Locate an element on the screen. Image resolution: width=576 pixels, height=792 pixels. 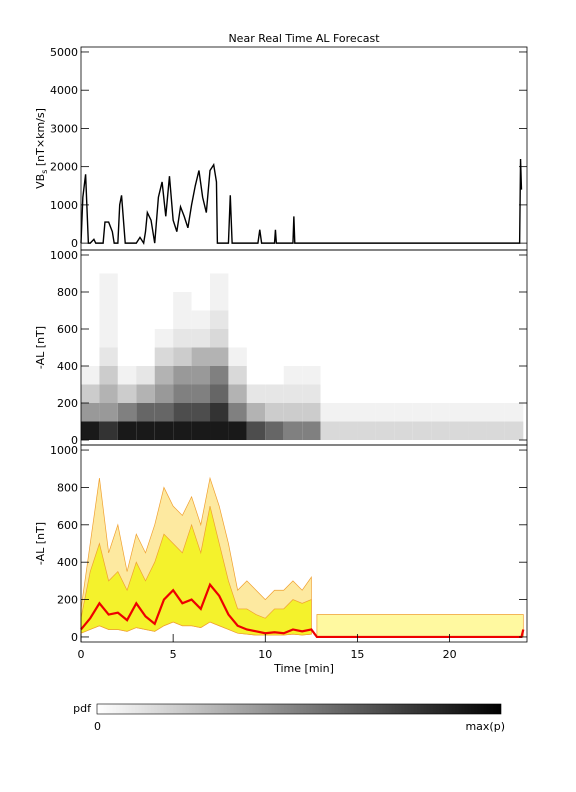
y-tick-label: 5000 is located at coordinates (64, 52).